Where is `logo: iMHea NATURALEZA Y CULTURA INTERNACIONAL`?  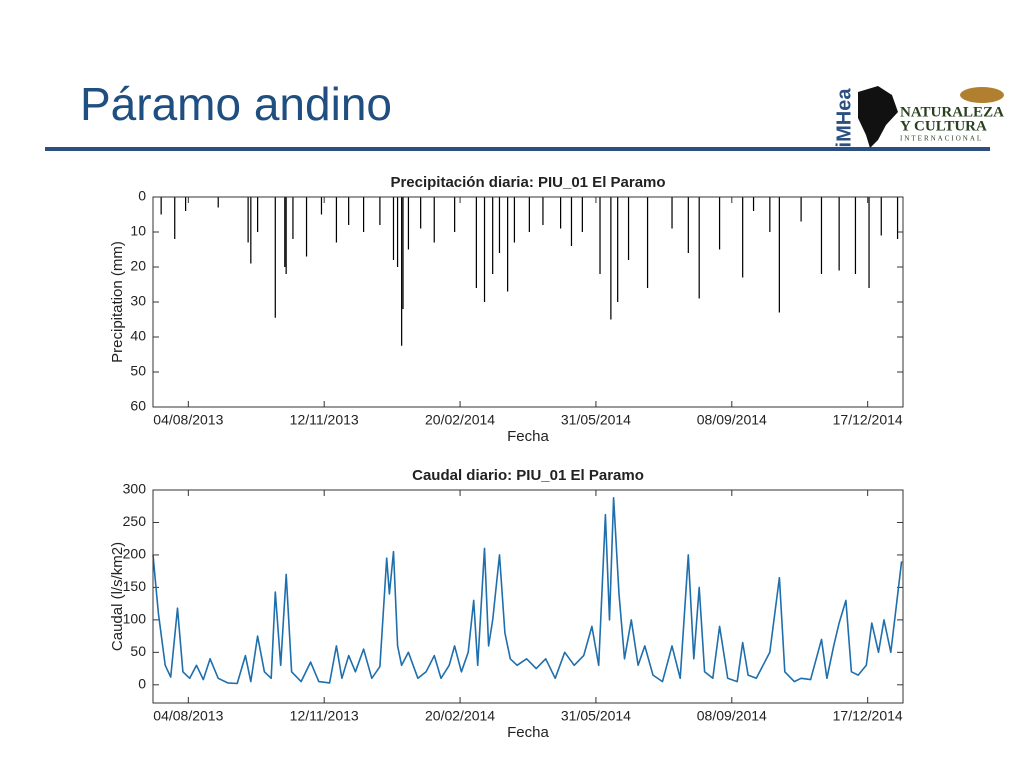
logo: iMHea NATURALEZA Y CULTURA INTERNACIONAL is located at coordinates (918, 117).